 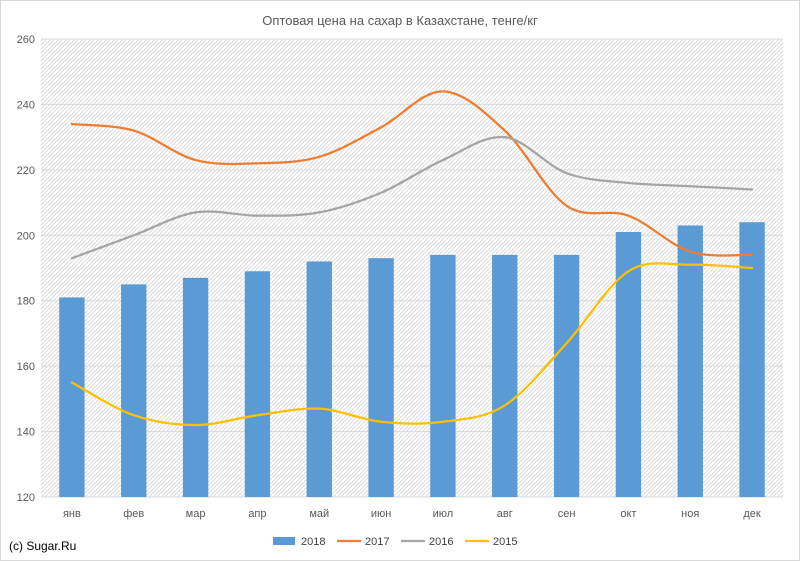 What do you see at coordinates (427, 542) in the screenshot?
I see `legend-item-2016: 2016` at bounding box center [427, 542].